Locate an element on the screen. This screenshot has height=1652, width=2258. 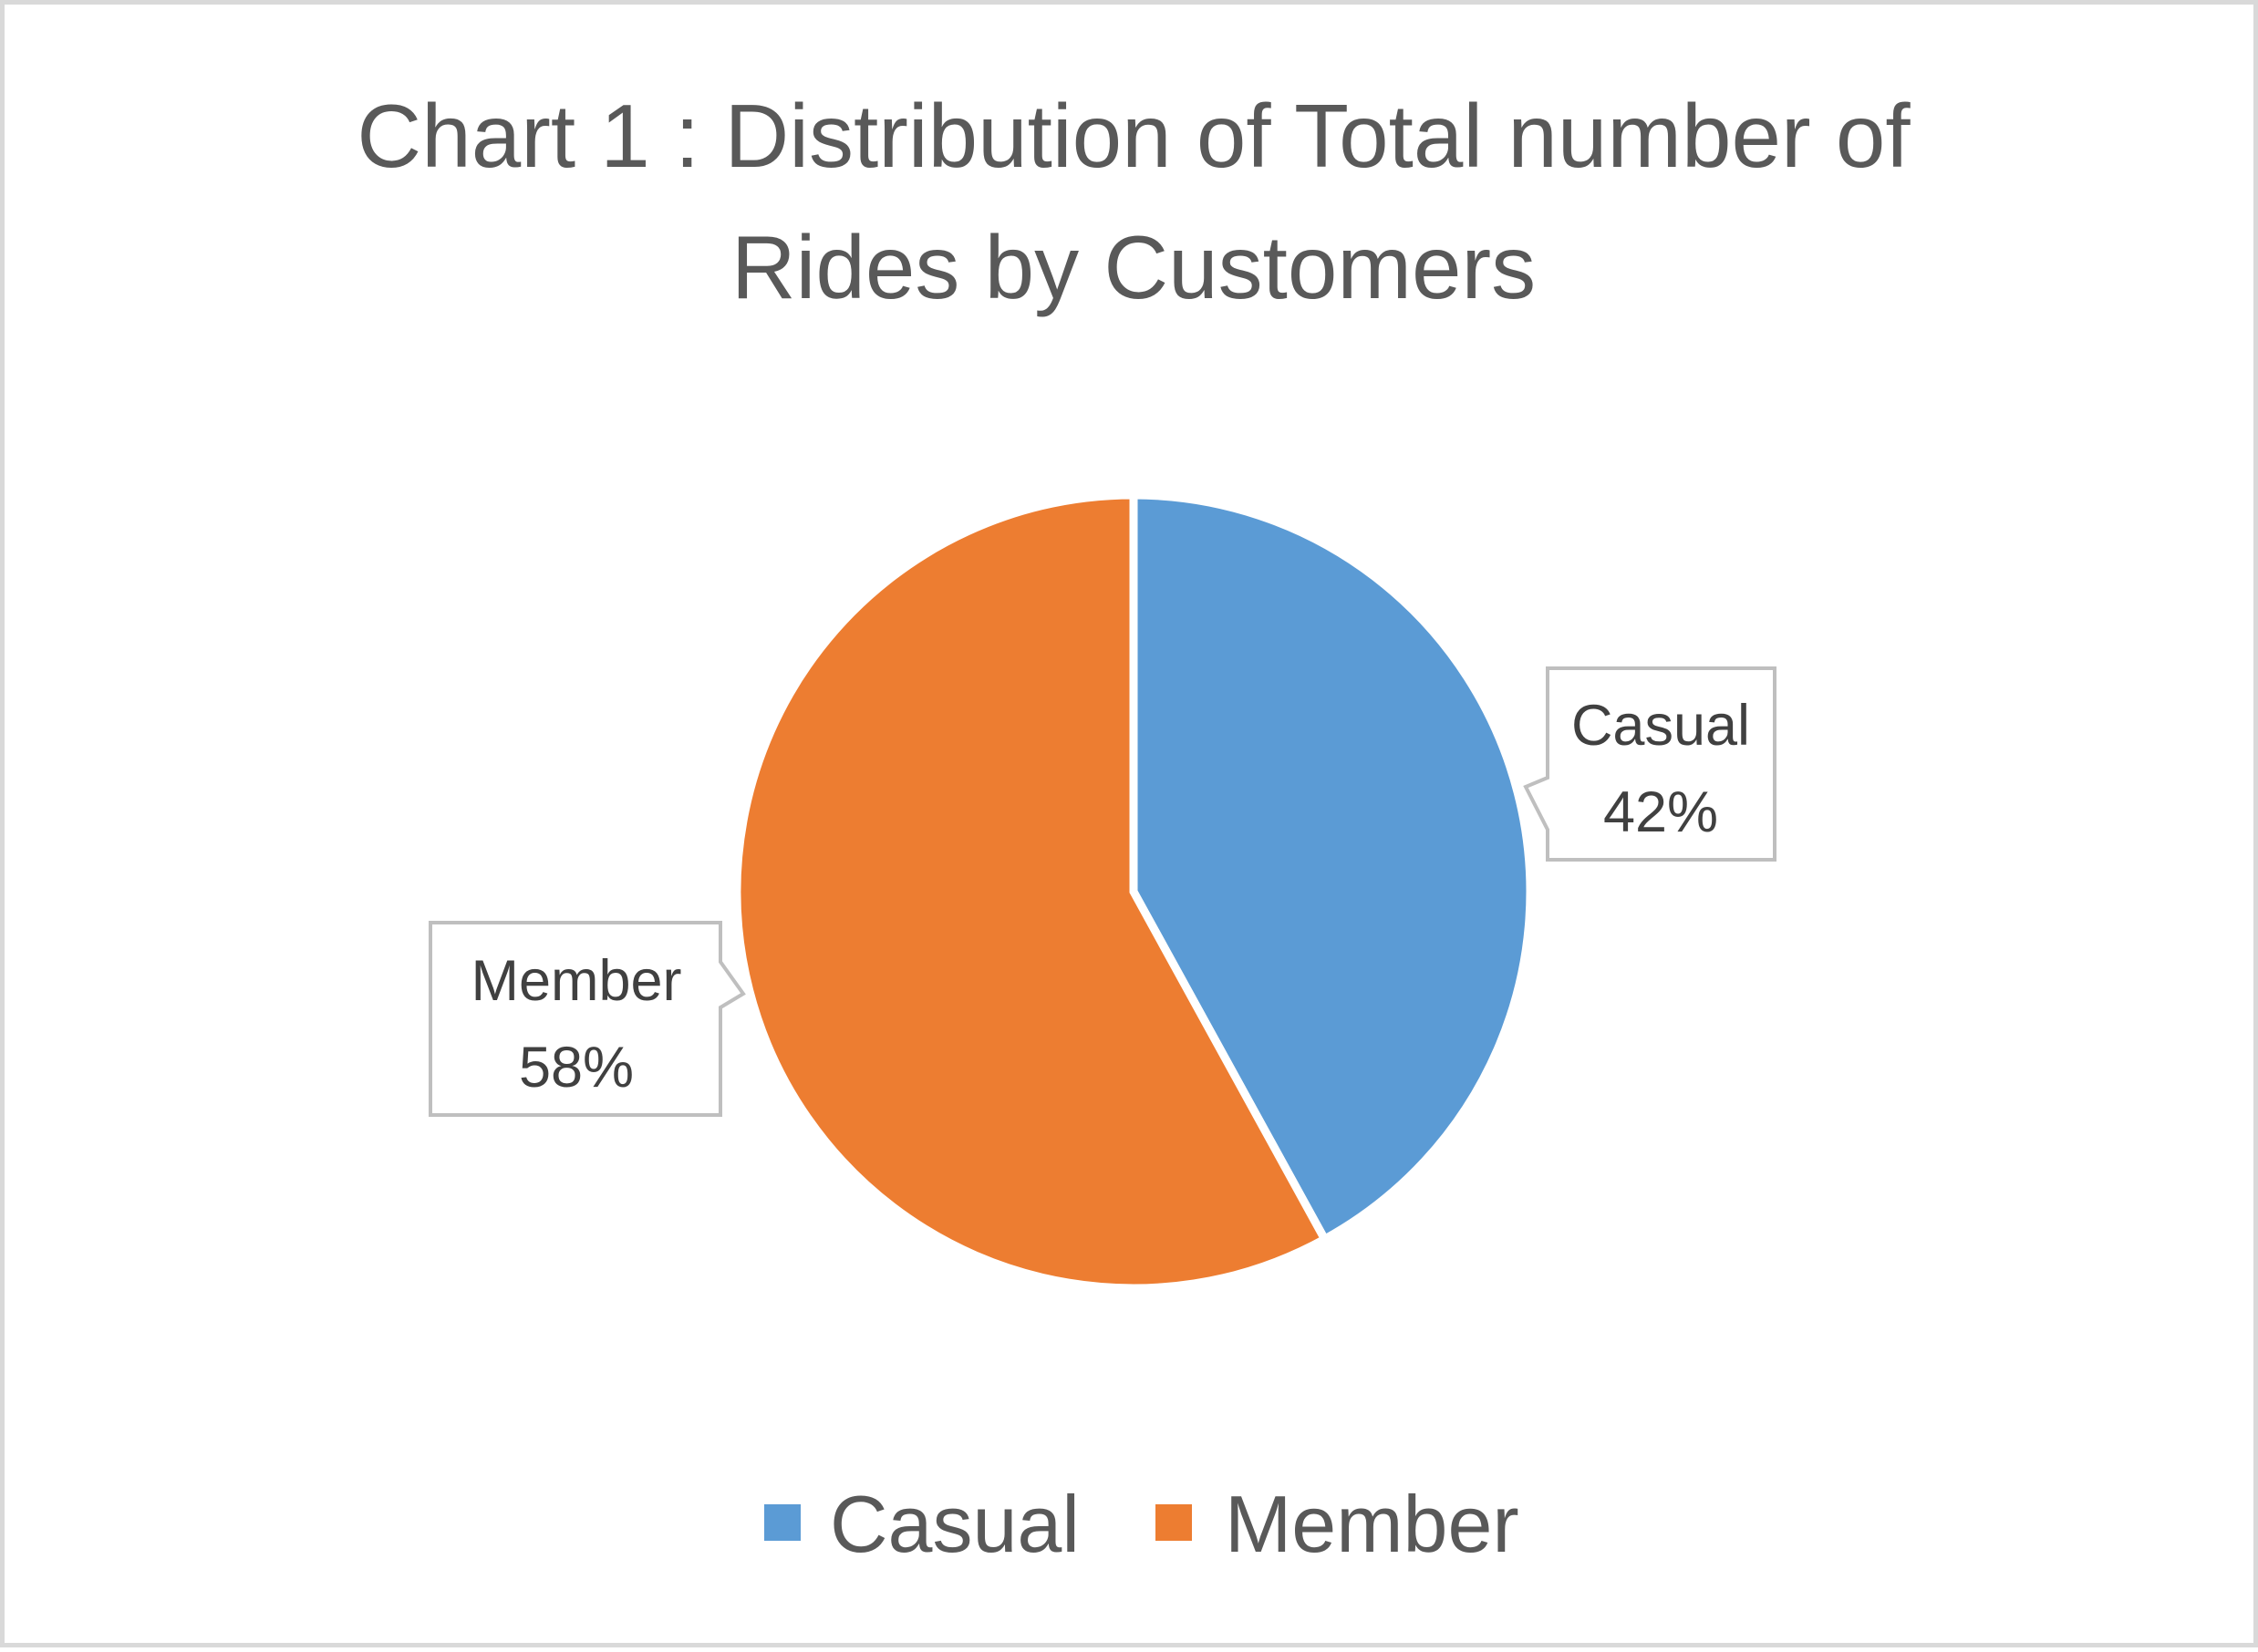
legend-swatch-member is located at coordinates (1173, 1522).